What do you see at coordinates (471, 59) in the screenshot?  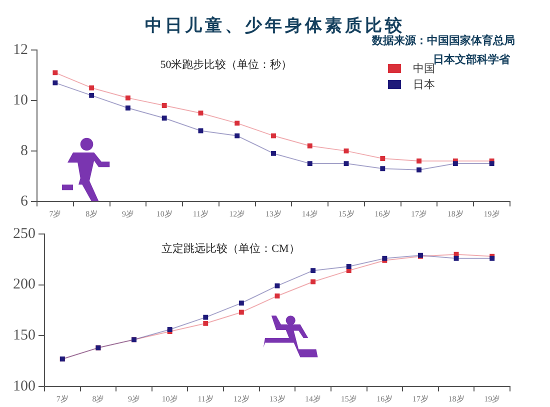 I see `annotation: 日本文部科学省` at bounding box center [471, 59].